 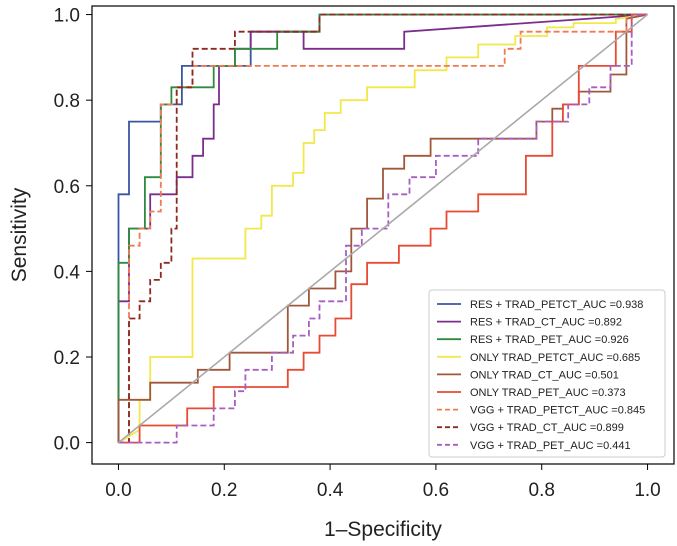 What do you see at coordinates (556, 305) in the screenshot?
I see `legend-entry: RES + TRAD_PETCT_AUC =0.938` at bounding box center [556, 305].